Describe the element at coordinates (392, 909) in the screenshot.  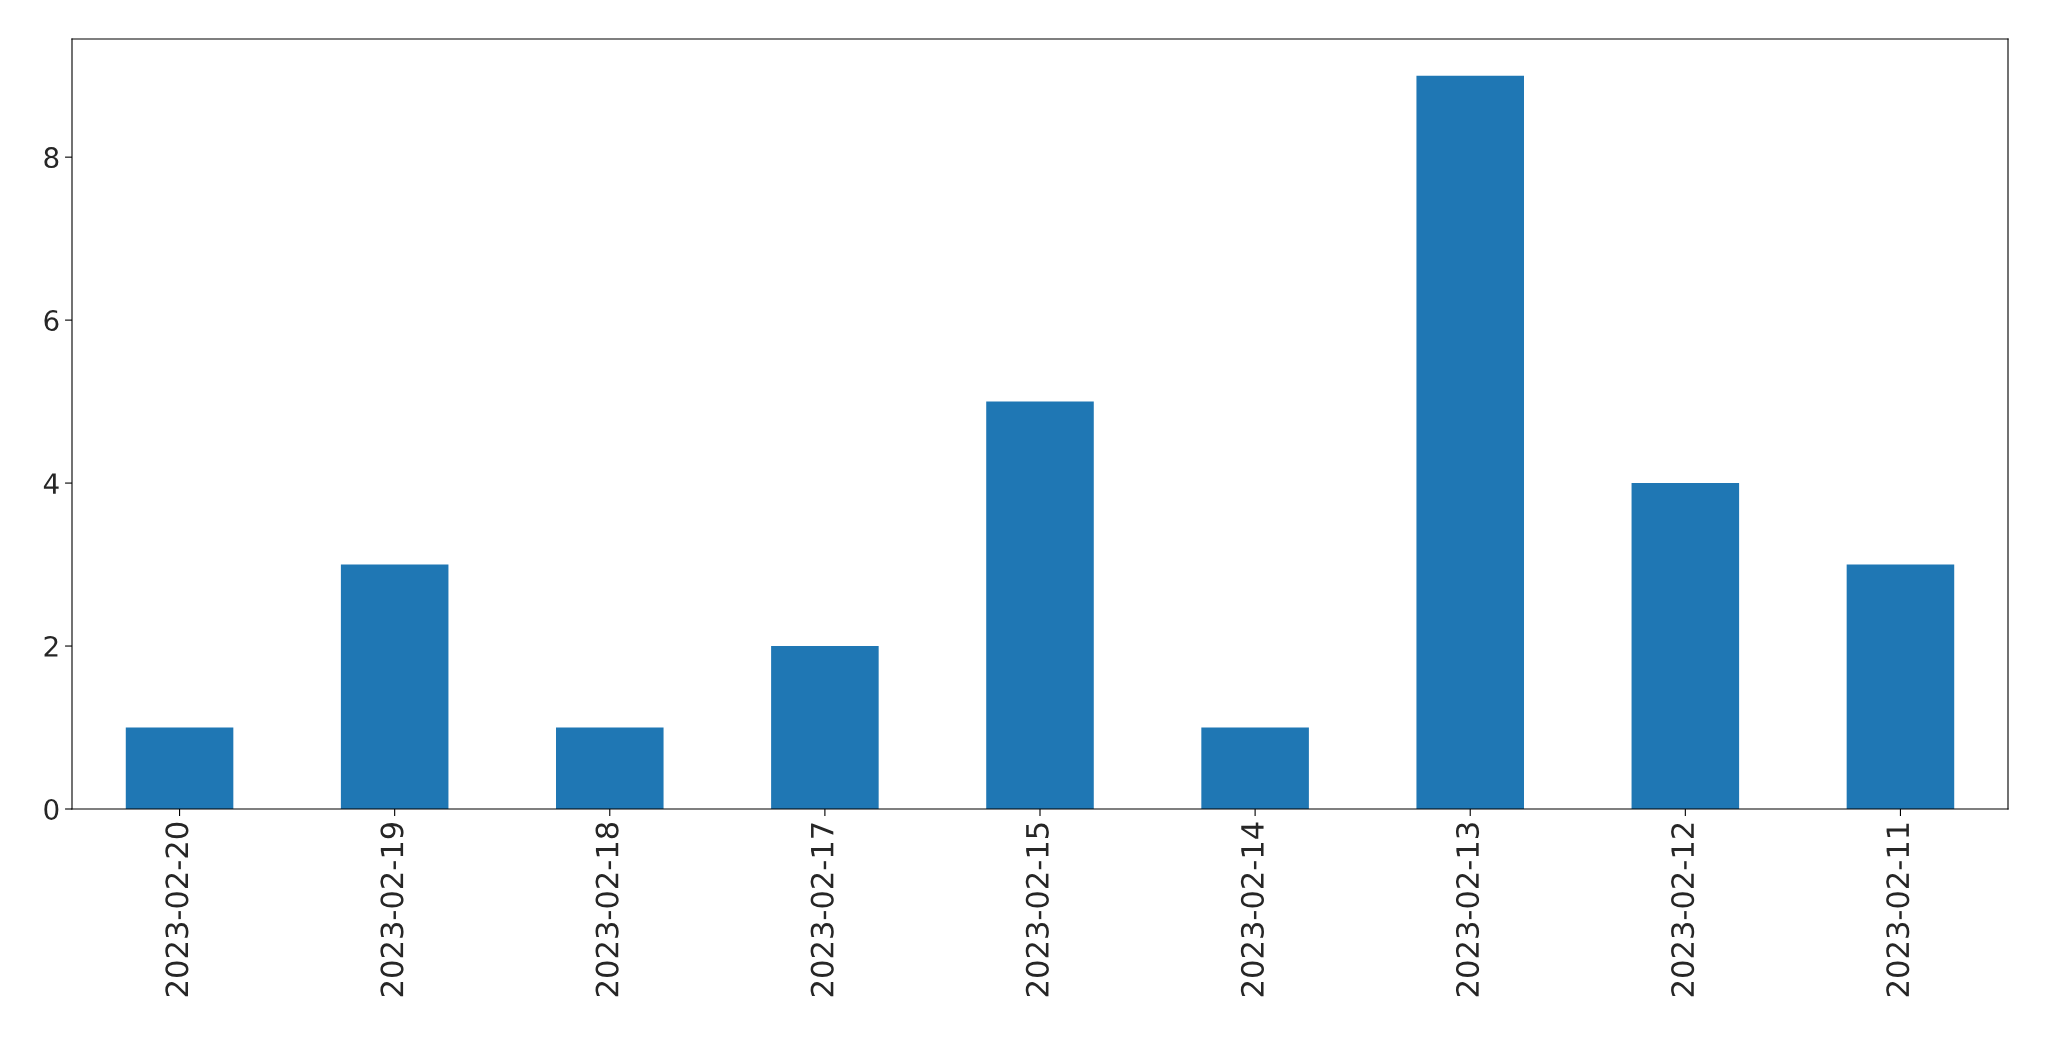
I see `x-tick-label: 2023-02-19` at that location.